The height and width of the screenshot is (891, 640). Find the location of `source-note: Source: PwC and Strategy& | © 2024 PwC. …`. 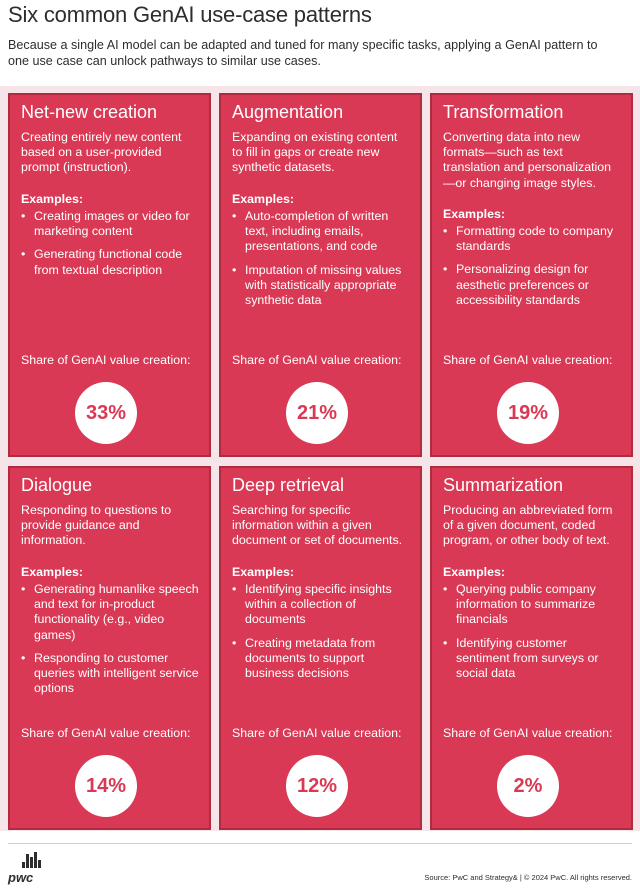

source-note: Source: PwC and Strategy& | © 2024 PwC. … is located at coordinates (528, 877).